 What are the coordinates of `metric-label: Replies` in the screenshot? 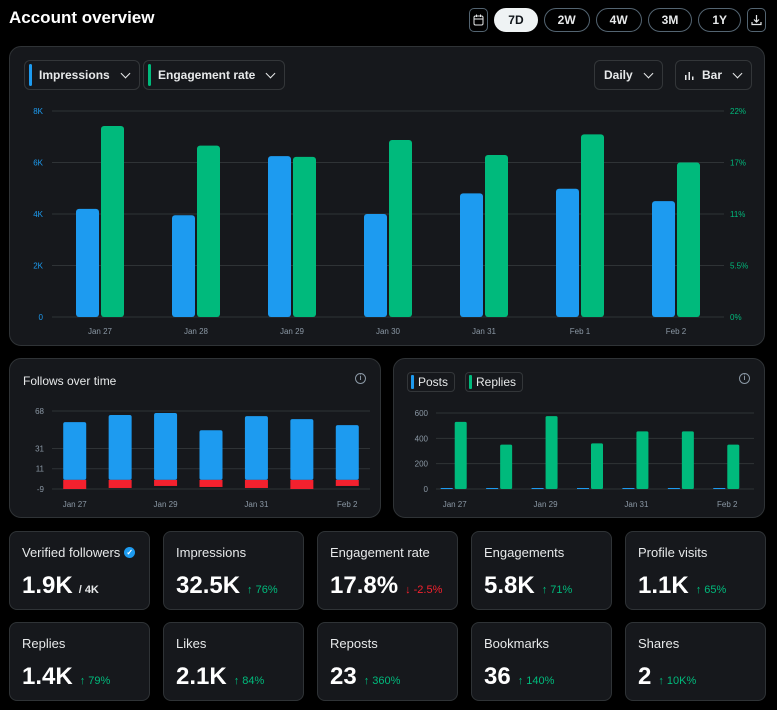 It's located at (43, 643).